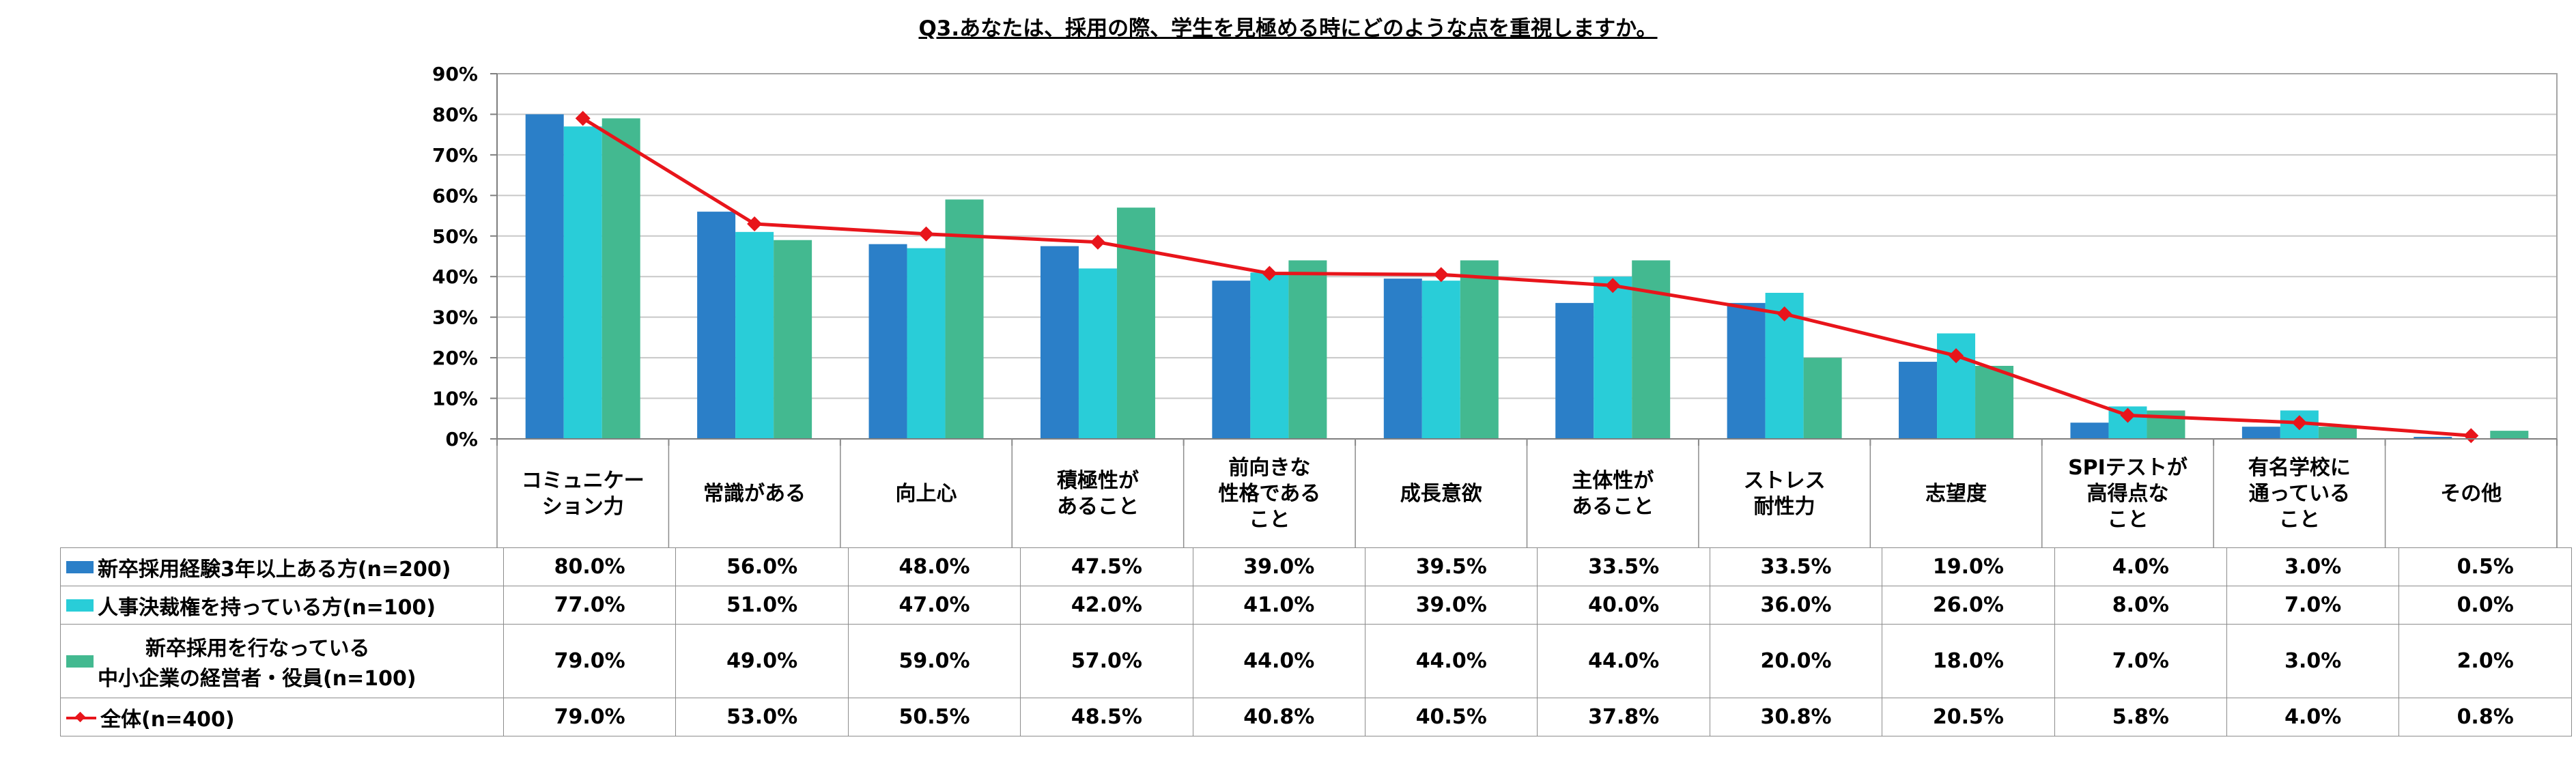  Describe the element at coordinates (583, 494) in the screenshot. I see `category-label: コミュニケーション力` at that location.